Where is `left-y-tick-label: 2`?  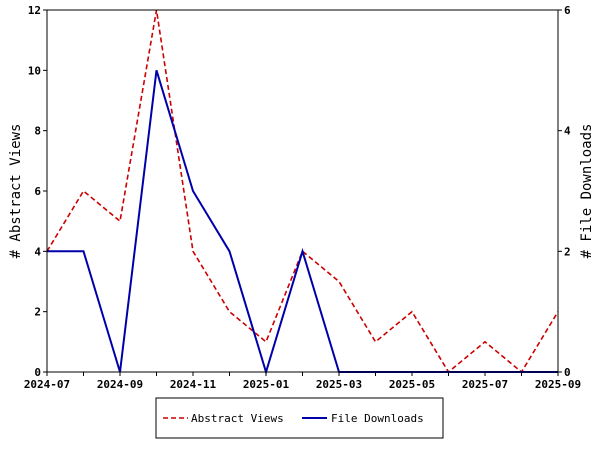 left-y-tick-label: 2 is located at coordinates (37, 312).